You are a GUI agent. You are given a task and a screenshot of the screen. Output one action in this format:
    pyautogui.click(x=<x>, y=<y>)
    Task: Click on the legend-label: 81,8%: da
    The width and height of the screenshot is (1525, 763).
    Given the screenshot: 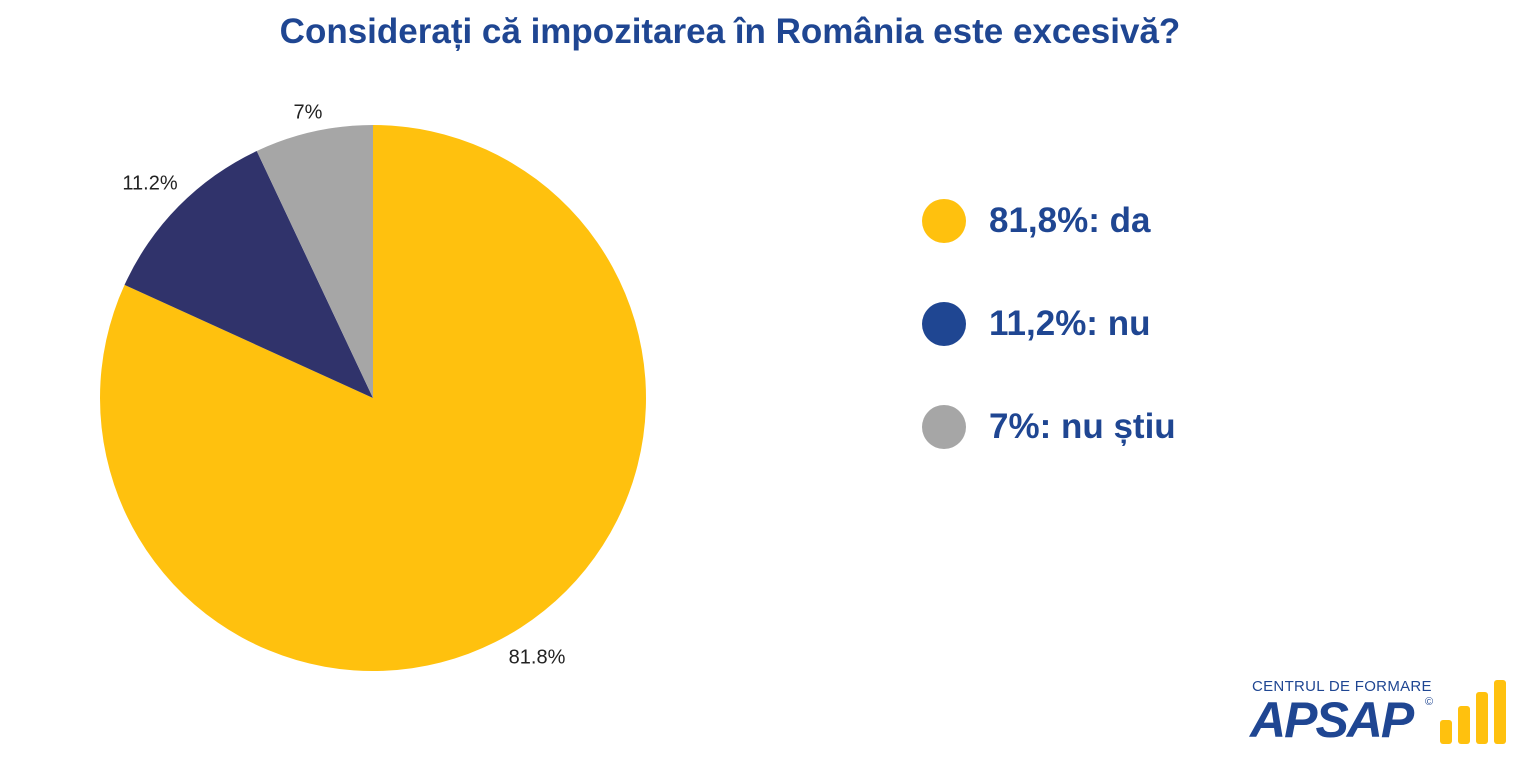 What is the action you would take?
    pyautogui.click(x=1070, y=220)
    